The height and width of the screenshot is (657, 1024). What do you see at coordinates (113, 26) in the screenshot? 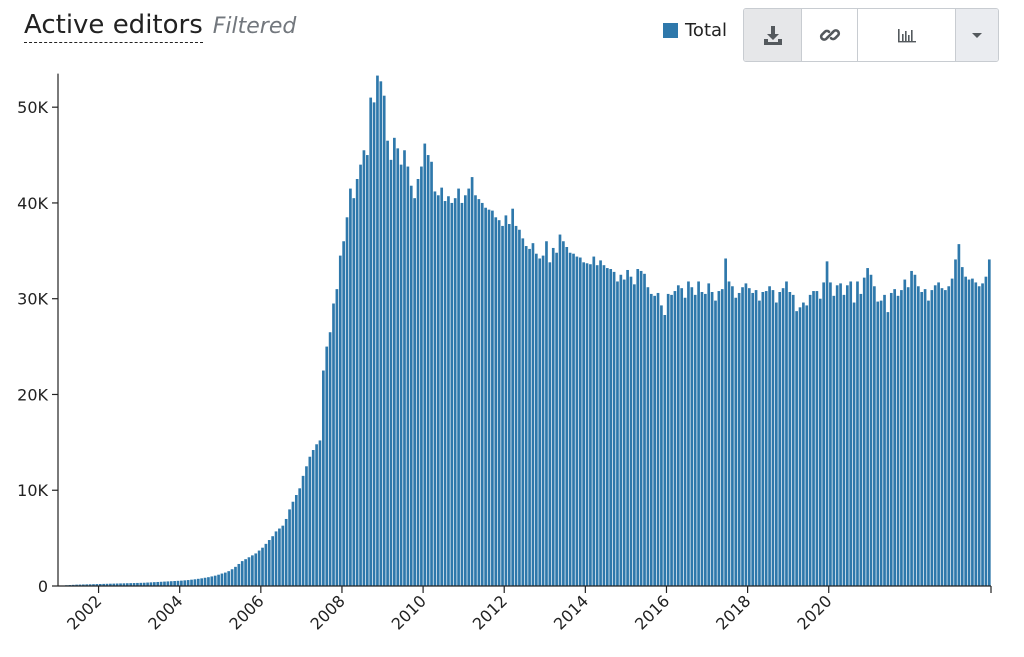
I see `chart-title: Active editors` at bounding box center [113, 26].